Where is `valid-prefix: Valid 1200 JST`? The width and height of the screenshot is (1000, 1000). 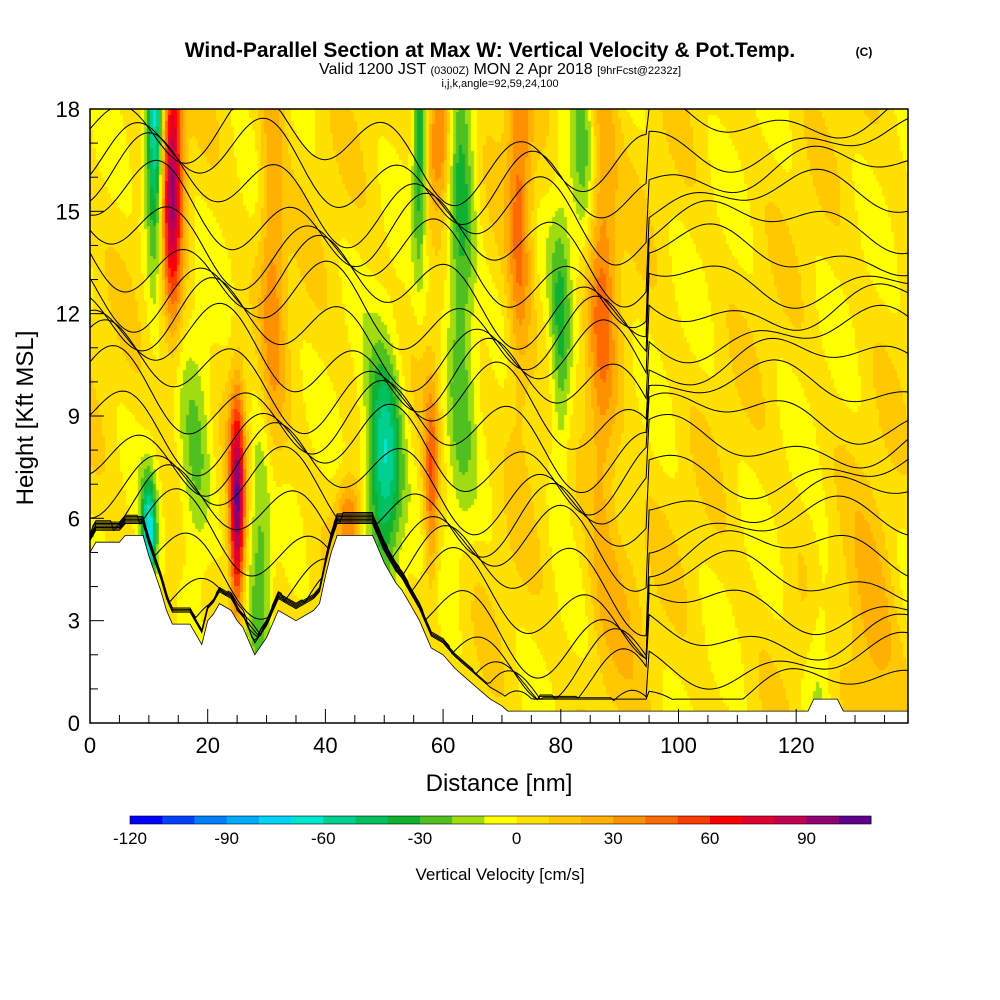 valid-prefix: Valid 1200 JST is located at coordinates (373, 69).